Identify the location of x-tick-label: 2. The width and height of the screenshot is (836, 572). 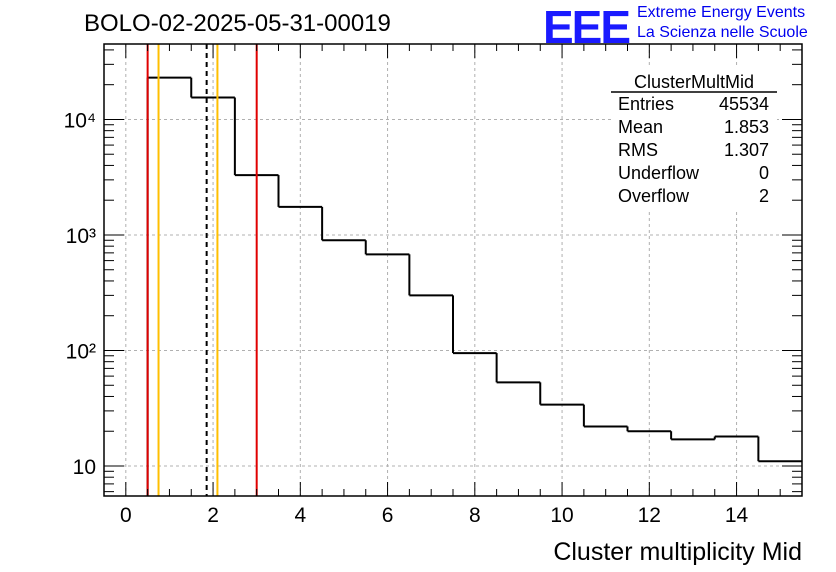
(213, 515).